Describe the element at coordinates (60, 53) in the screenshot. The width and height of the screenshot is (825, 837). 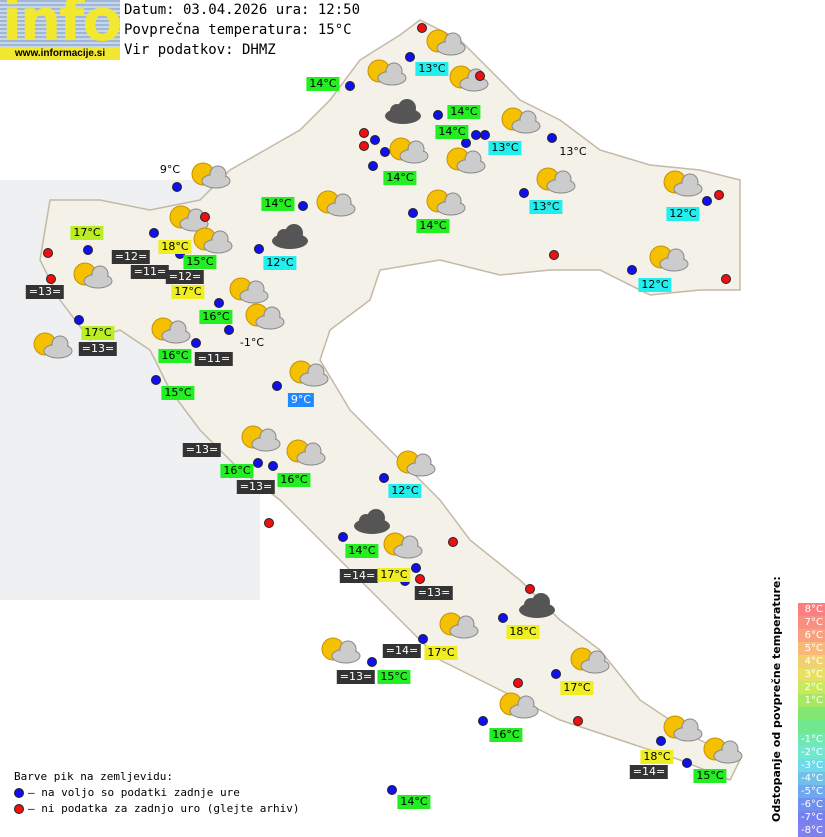
I see `logo-url: www.informacije.si` at that location.